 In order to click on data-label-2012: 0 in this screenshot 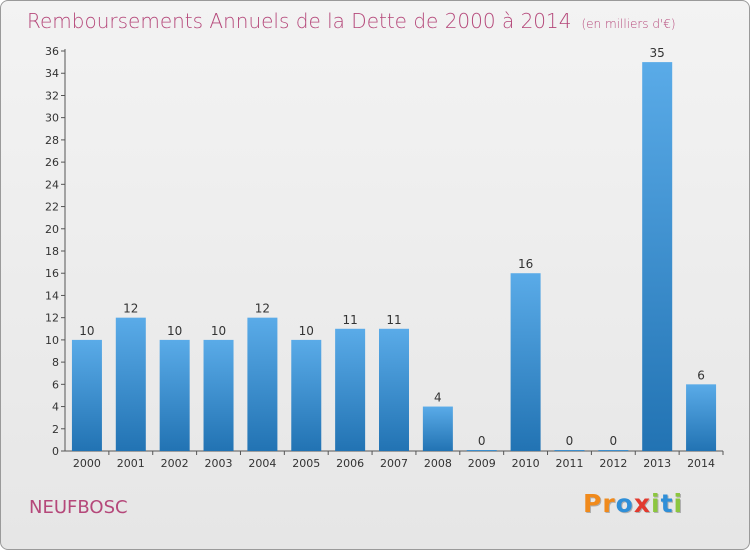, I will do `click(614, 441)`.